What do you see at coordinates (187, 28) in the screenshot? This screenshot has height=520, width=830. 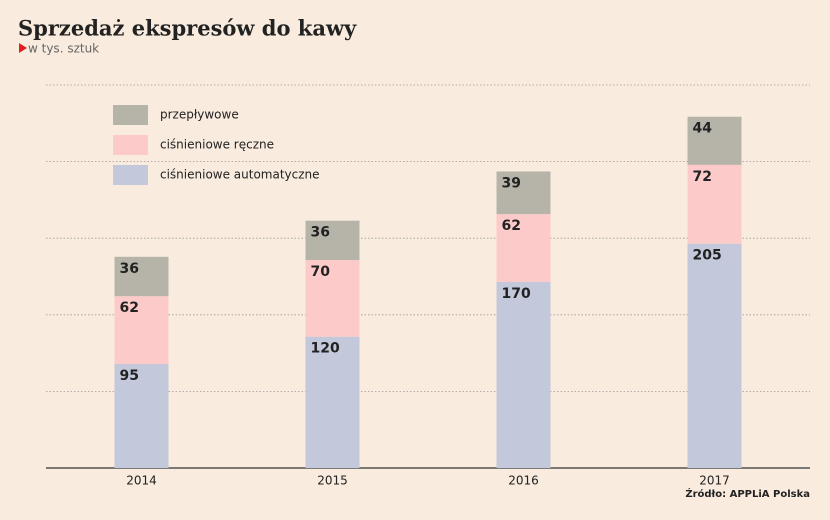 I see `chart-title: Sprzedaż ekspresów do kawy` at bounding box center [187, 28].